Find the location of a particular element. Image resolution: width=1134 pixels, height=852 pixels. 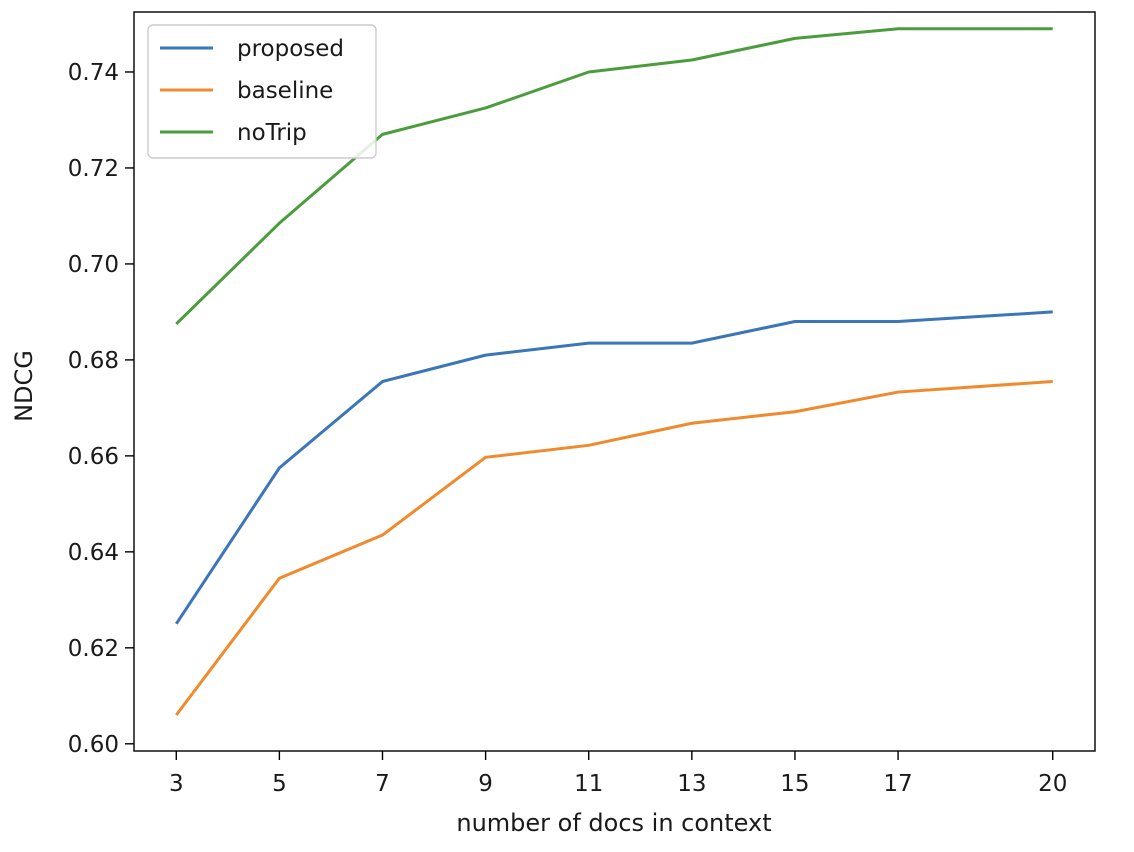

legend: proposed baseline noTrip is located at coordinates (262, 91).